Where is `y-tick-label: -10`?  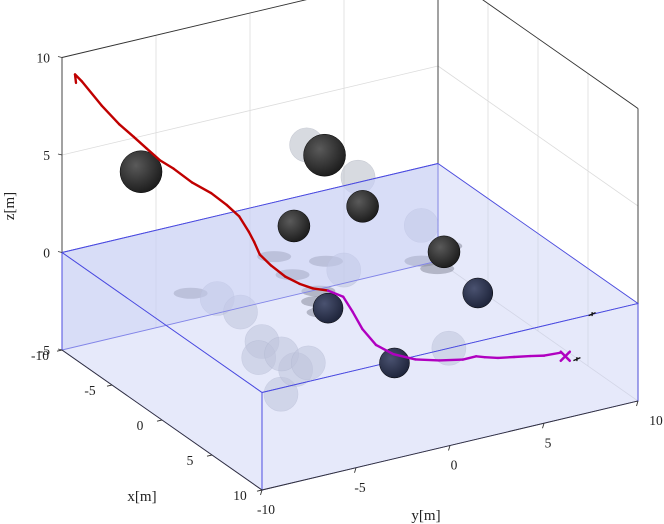
y-tick-label: -10 is located at coordinates (266, 509).